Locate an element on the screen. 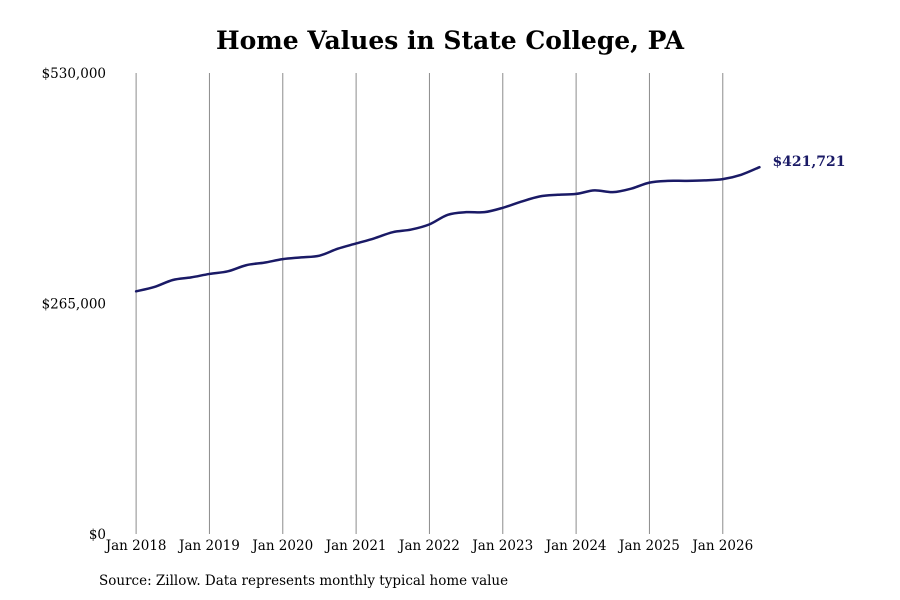  x-tick-jan-2022: Jan 2022 is located at coordinates (428, 546).